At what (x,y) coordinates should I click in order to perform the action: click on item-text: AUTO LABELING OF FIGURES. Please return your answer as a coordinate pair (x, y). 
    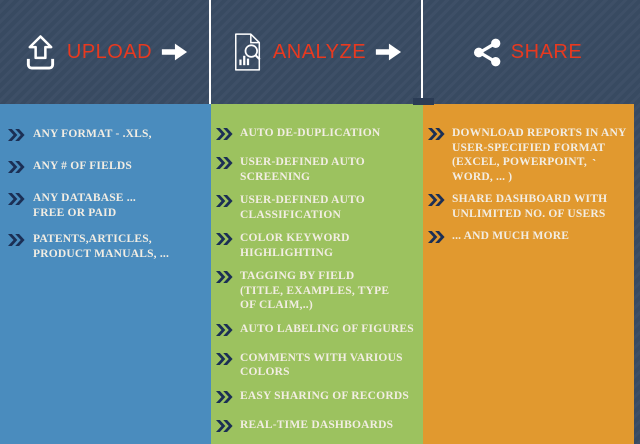
    Looking at the image, I should click on (327, 328).